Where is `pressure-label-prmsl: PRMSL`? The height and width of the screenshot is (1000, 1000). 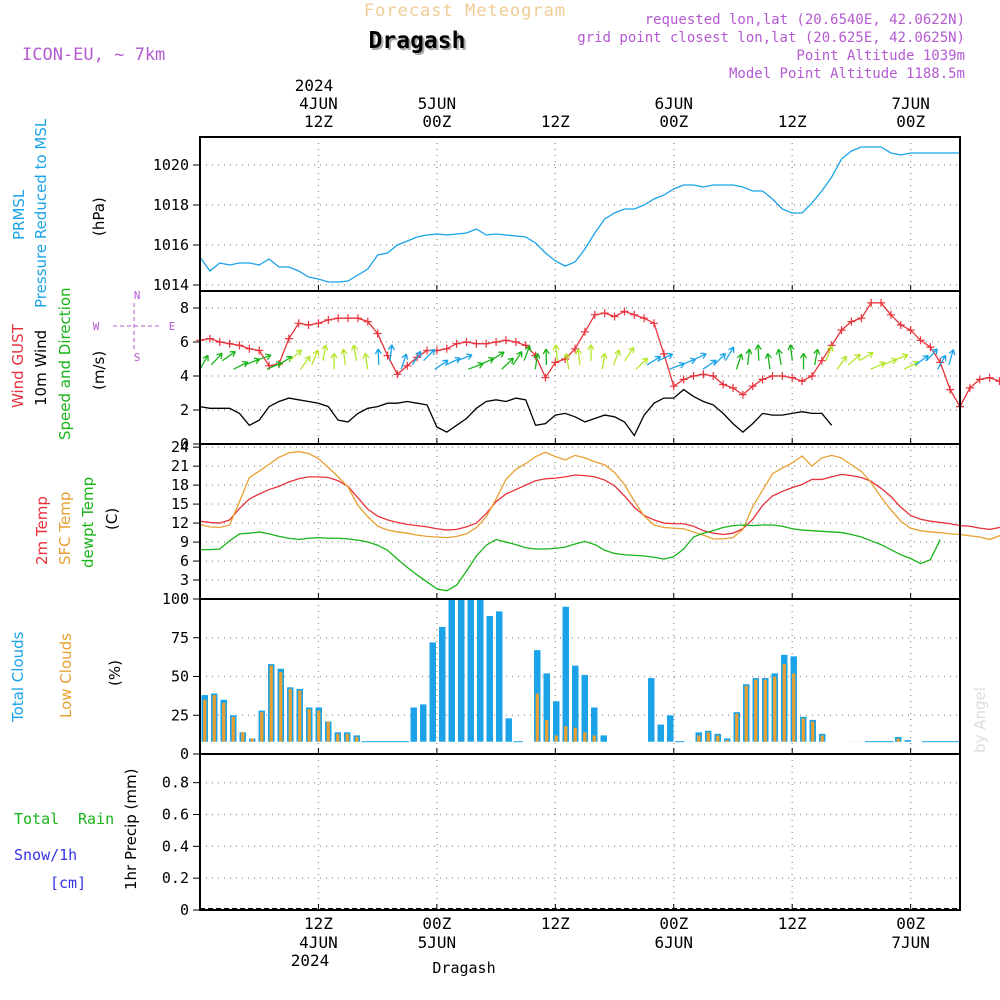 pressure-label-prmsl: PRMSL is located at coordinates (19, 214).